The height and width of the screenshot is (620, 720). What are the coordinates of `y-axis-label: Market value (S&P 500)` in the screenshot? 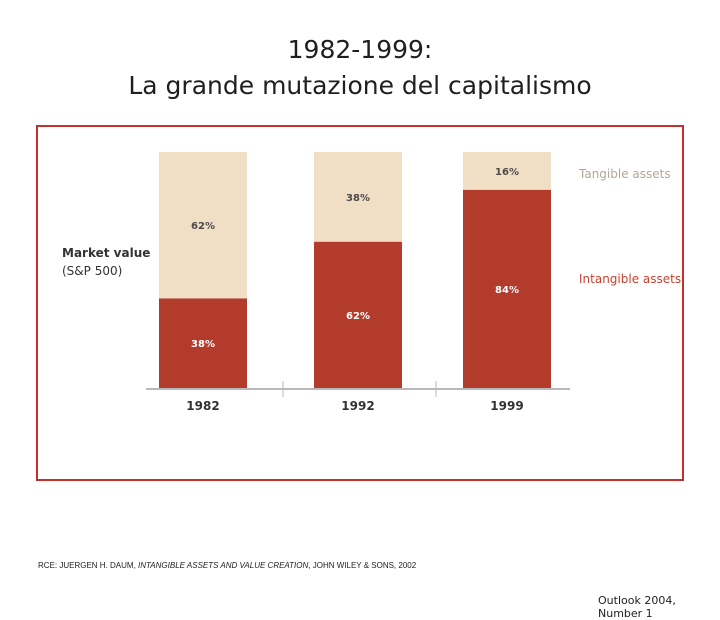 It's located at (106, 262).